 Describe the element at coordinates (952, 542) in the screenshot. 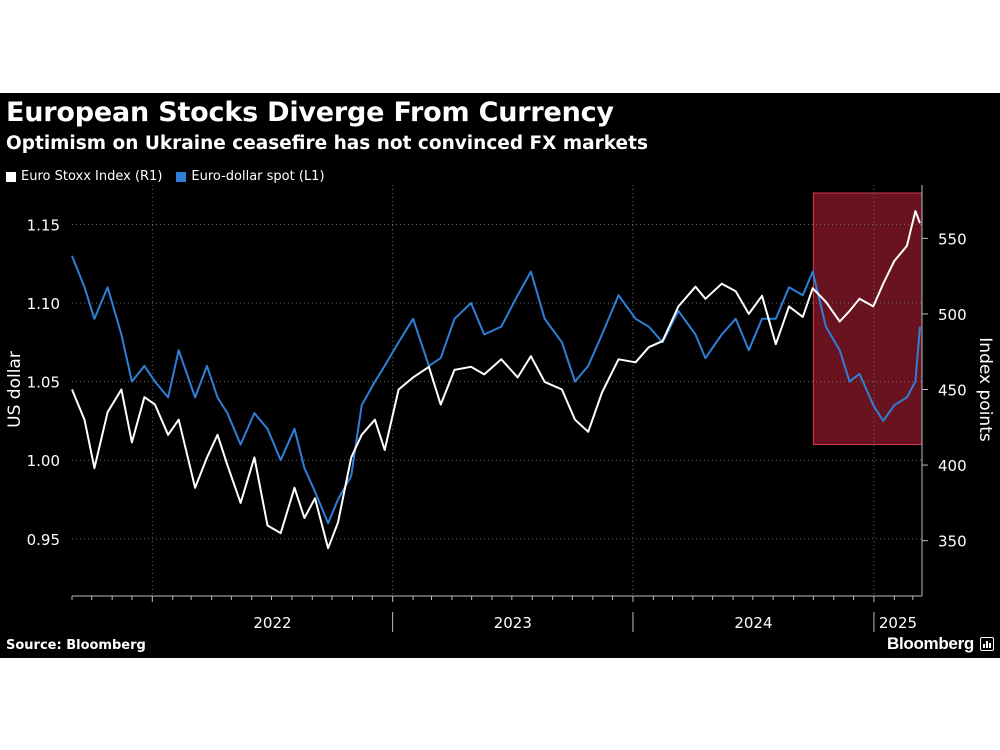

I see `y-right-tick-label: 350` at that location.